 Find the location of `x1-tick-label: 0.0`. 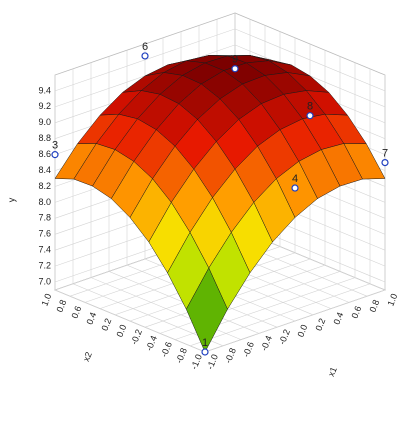

x1-tick-label: 0.0 is located at coordinates (302, 330).